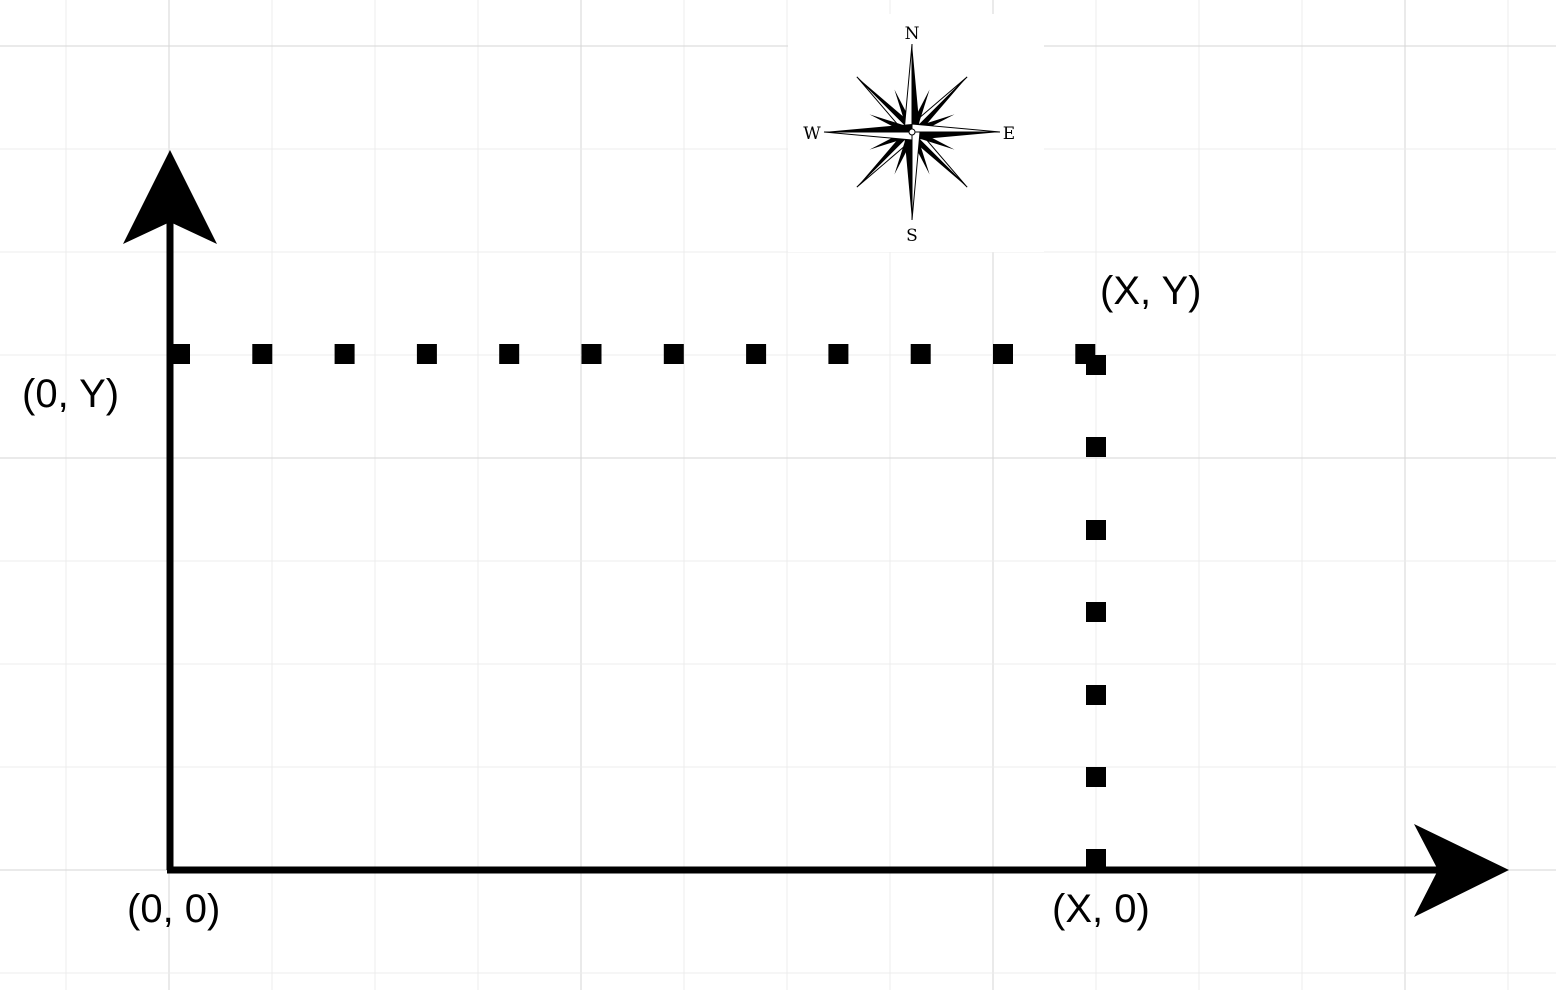  I want to click on y-point-label: (0, Y), so click(70, 394).